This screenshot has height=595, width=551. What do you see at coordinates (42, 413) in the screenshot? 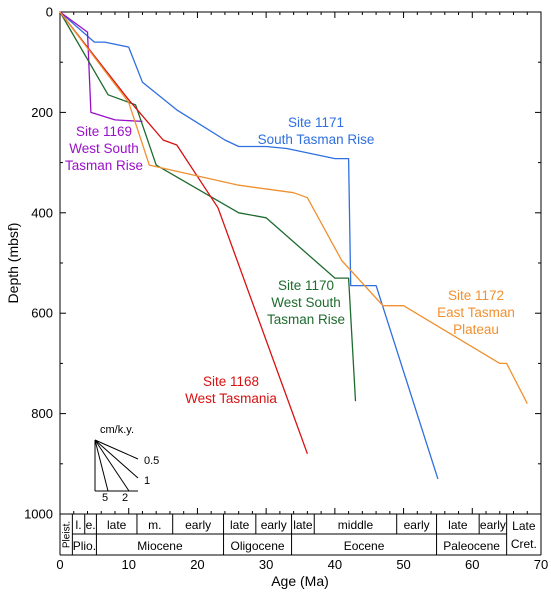
I see `y-tick-label: 800` at bounding box center [42, 413].